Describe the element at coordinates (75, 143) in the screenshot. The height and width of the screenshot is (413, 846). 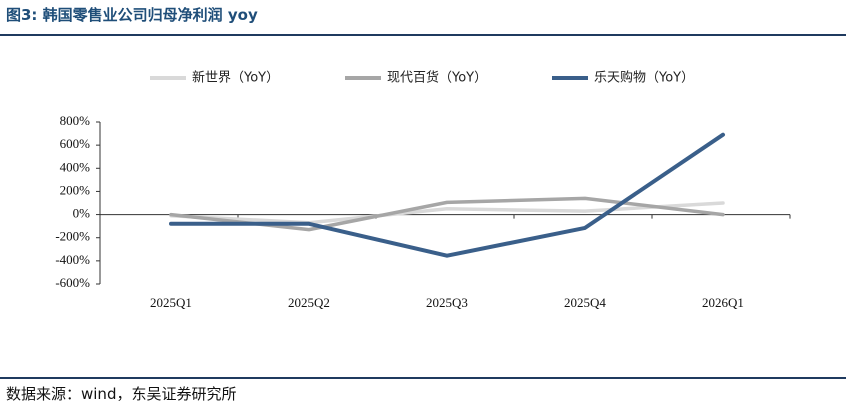
I see `y-tick-label: 600%` at that location.